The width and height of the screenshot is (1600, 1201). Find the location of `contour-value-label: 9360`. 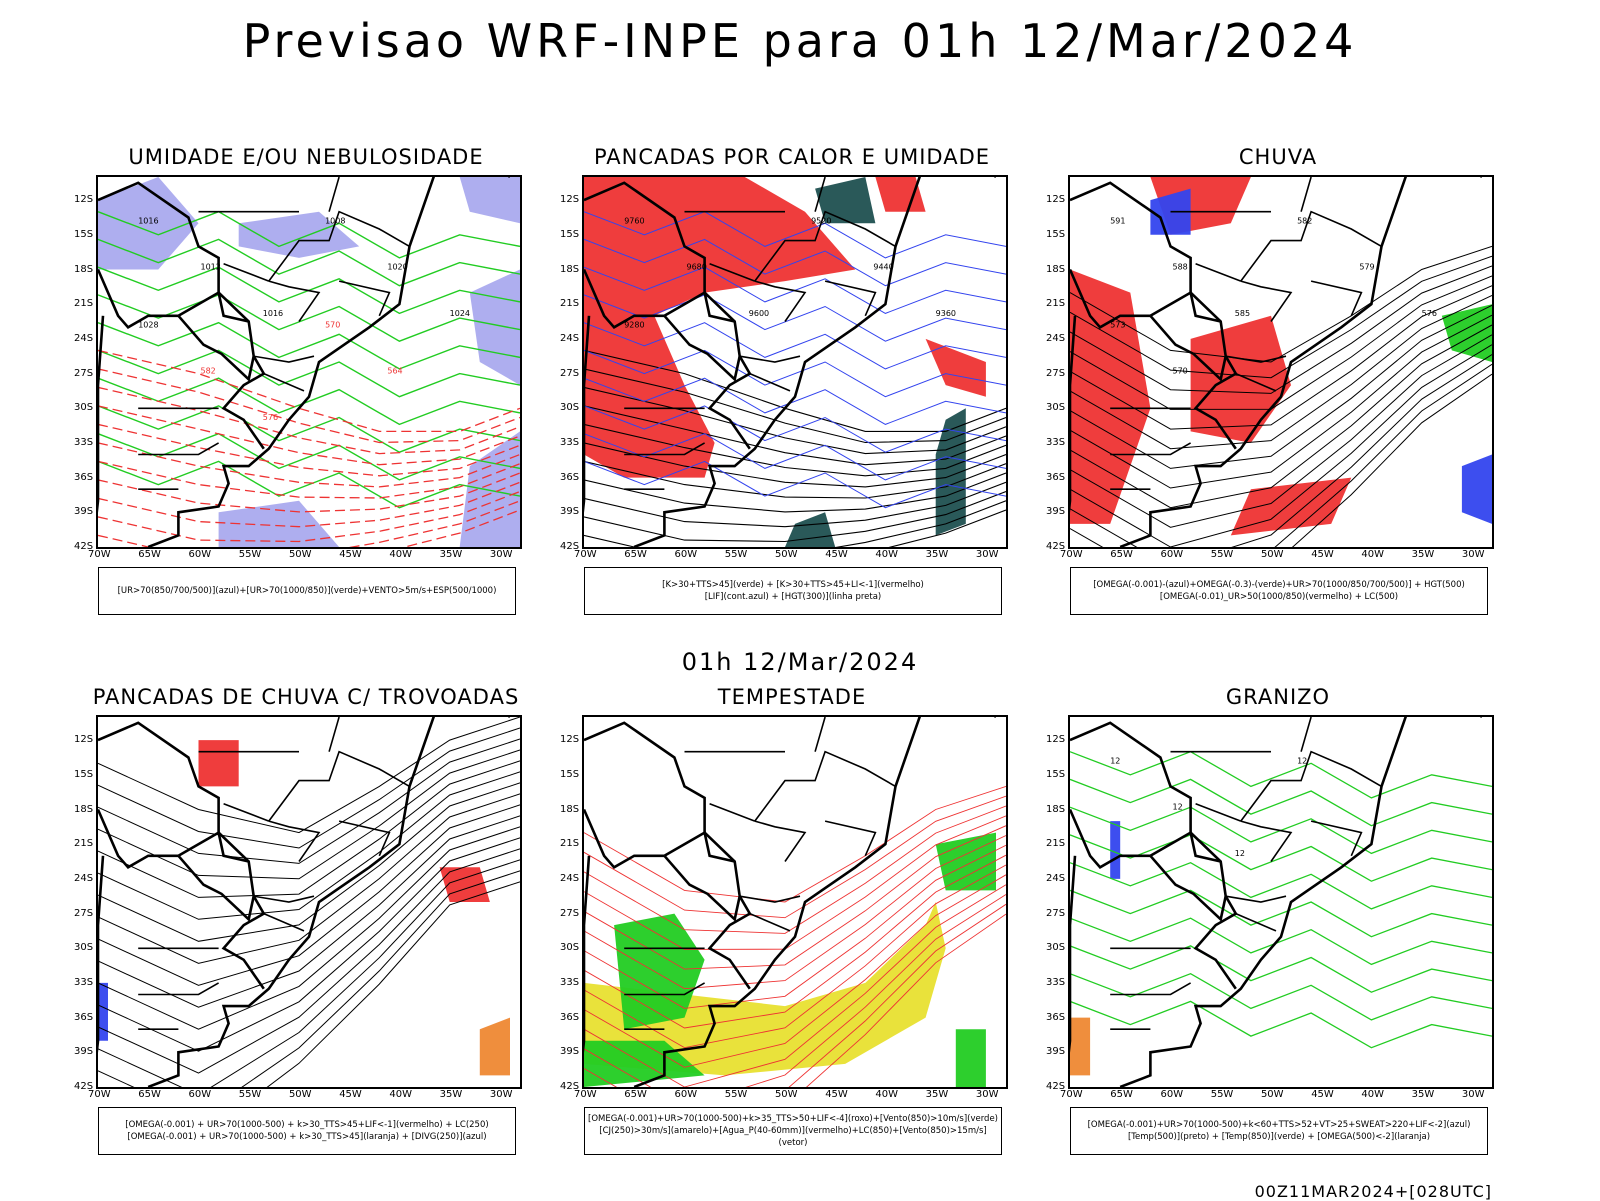

contour-value-label: 9360 is located at coordinates (946, 313).